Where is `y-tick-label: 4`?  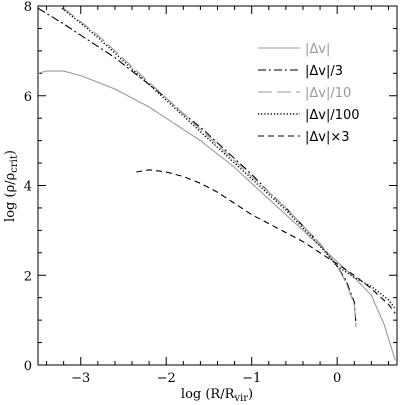
y-tick-label: 4 is located at coordinates (28, 187).